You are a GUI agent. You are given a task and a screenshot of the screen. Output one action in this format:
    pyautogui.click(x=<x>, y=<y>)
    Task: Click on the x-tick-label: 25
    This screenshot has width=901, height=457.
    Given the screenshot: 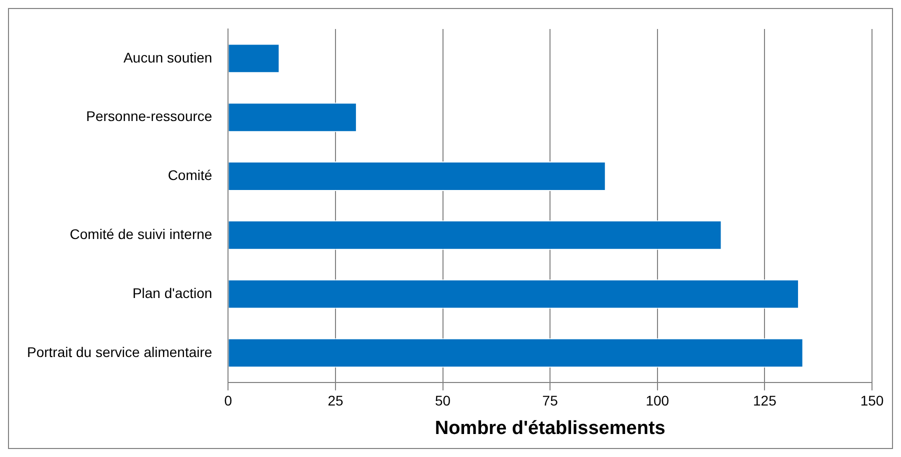 What is the action you would take?
    pyautogui.click(x=336, y=400)
    